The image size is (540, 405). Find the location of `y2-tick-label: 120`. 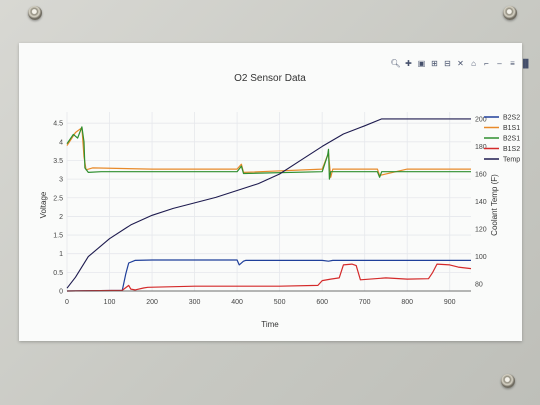

y2-tick-label: 120 is located at coordinates (481, 230).